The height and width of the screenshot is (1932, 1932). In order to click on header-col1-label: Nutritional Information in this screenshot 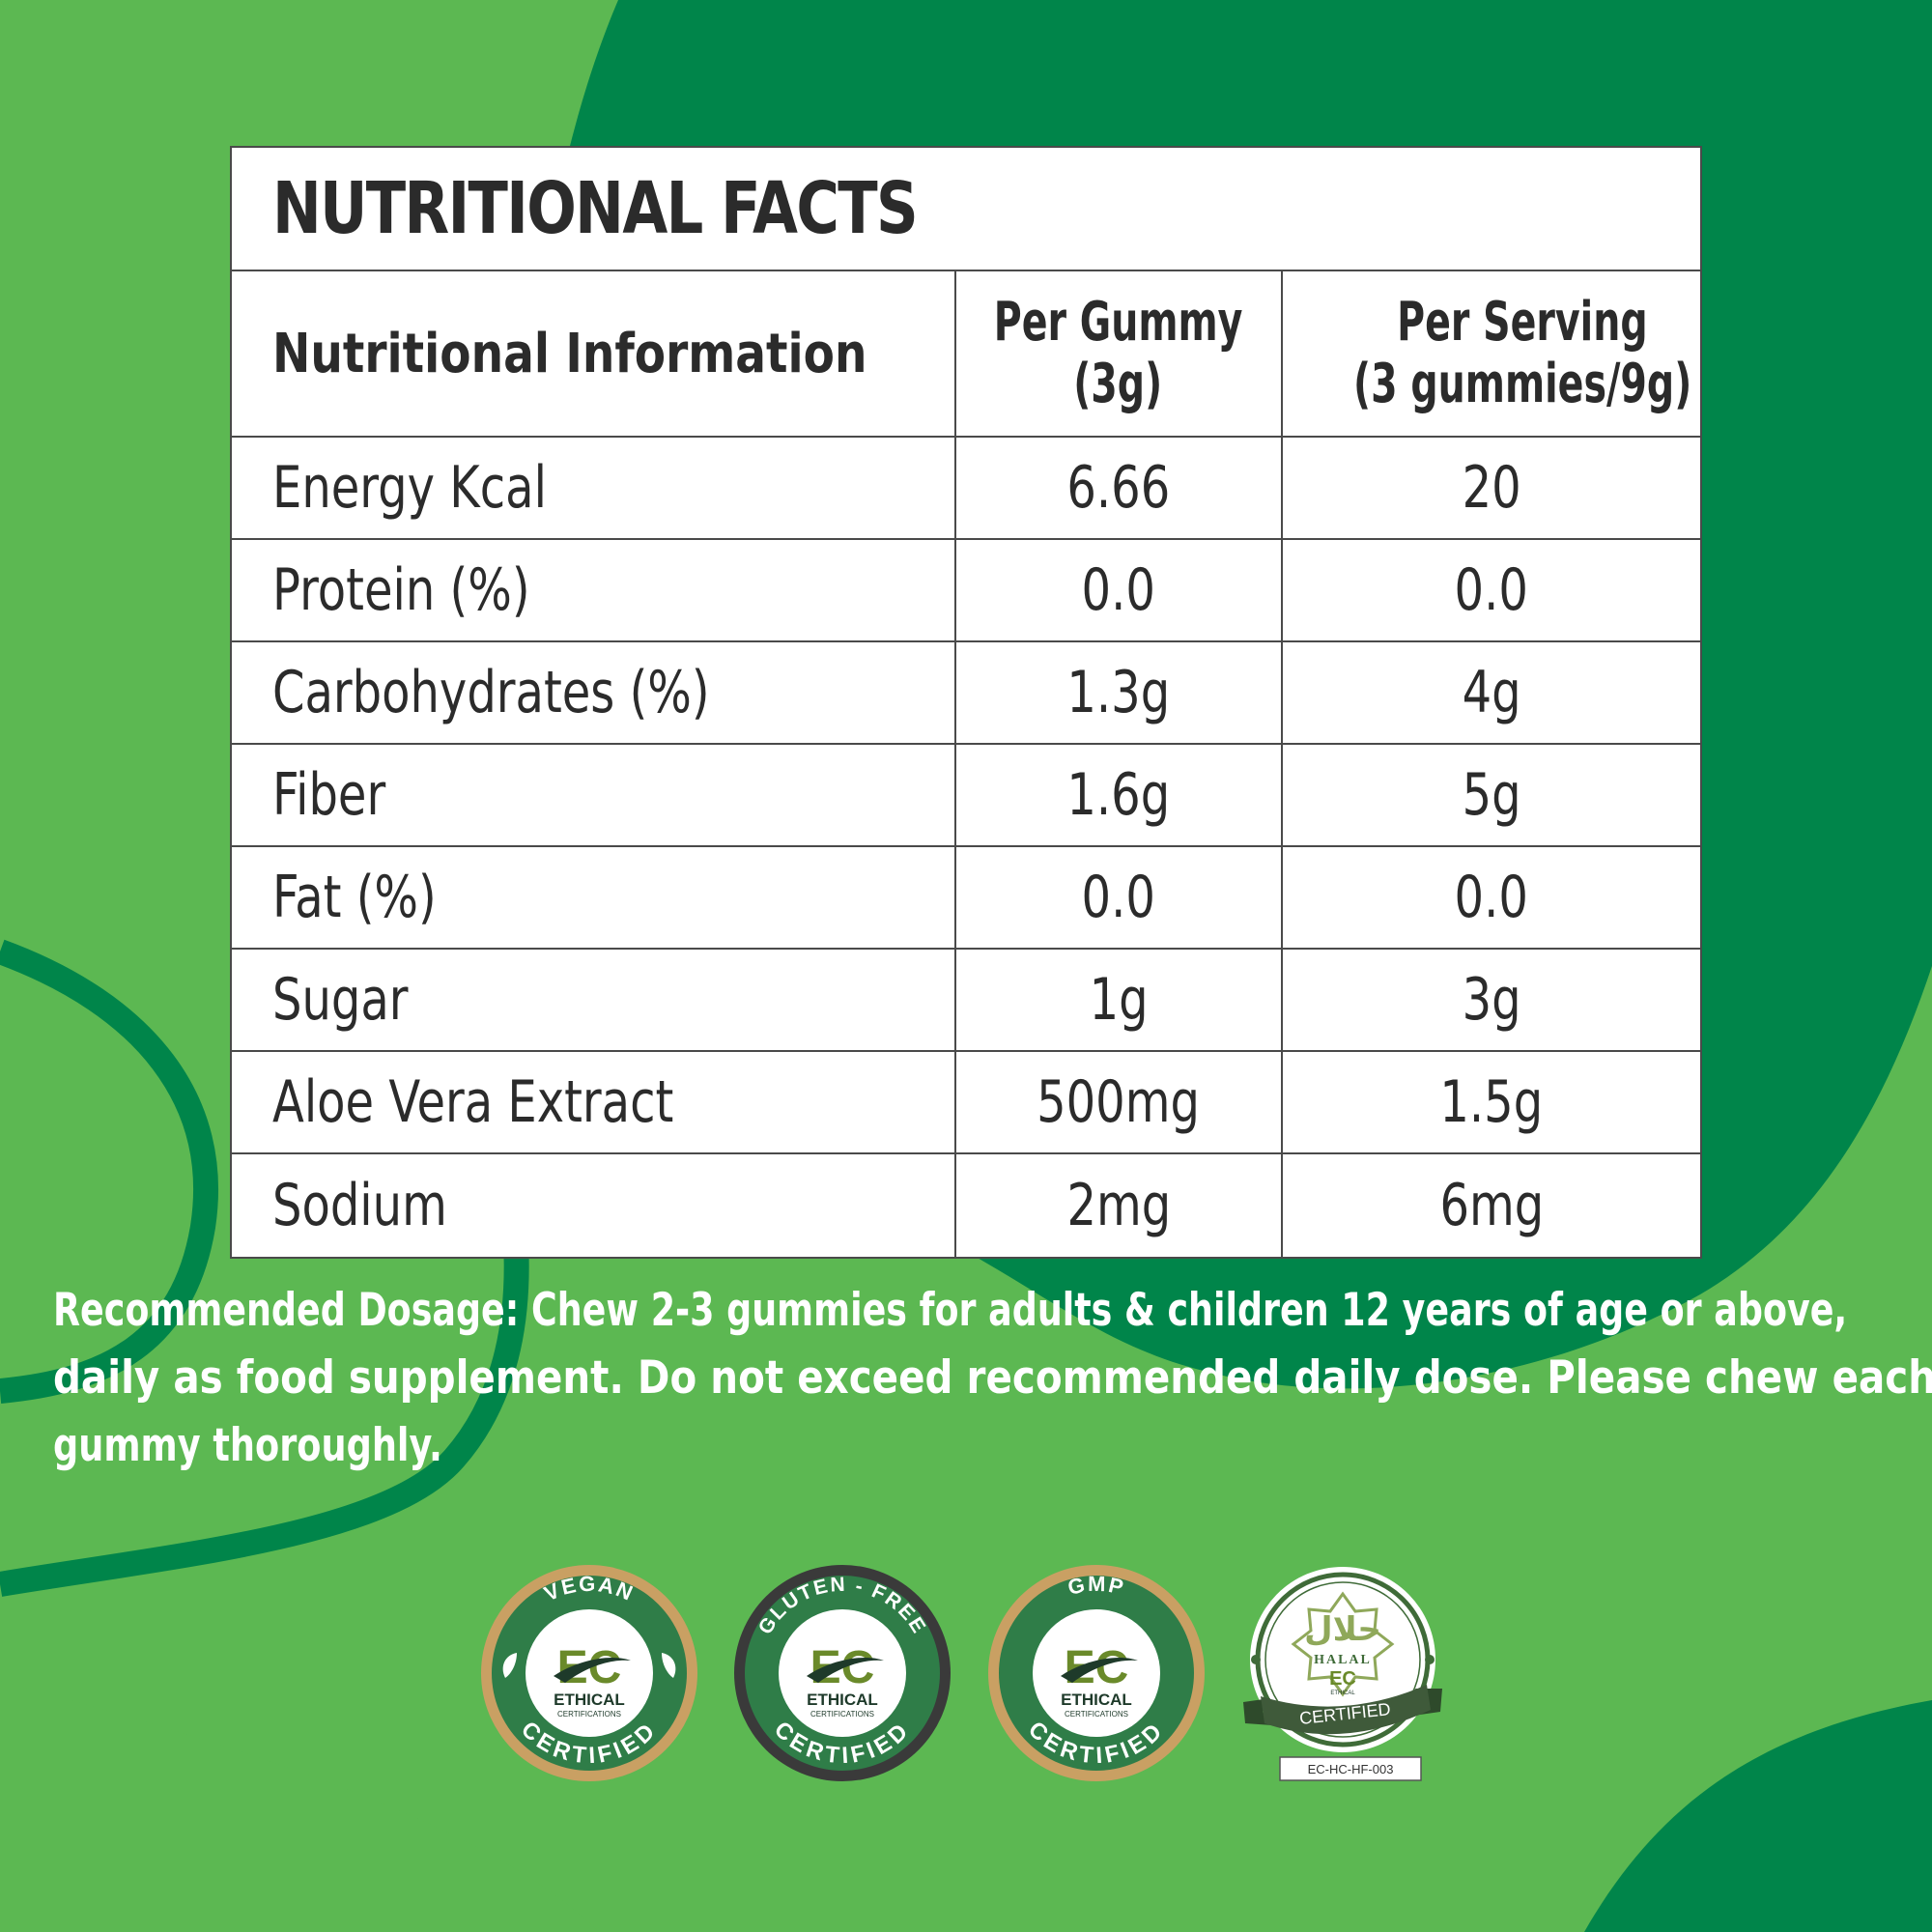, I will do `click(569, 353)`.